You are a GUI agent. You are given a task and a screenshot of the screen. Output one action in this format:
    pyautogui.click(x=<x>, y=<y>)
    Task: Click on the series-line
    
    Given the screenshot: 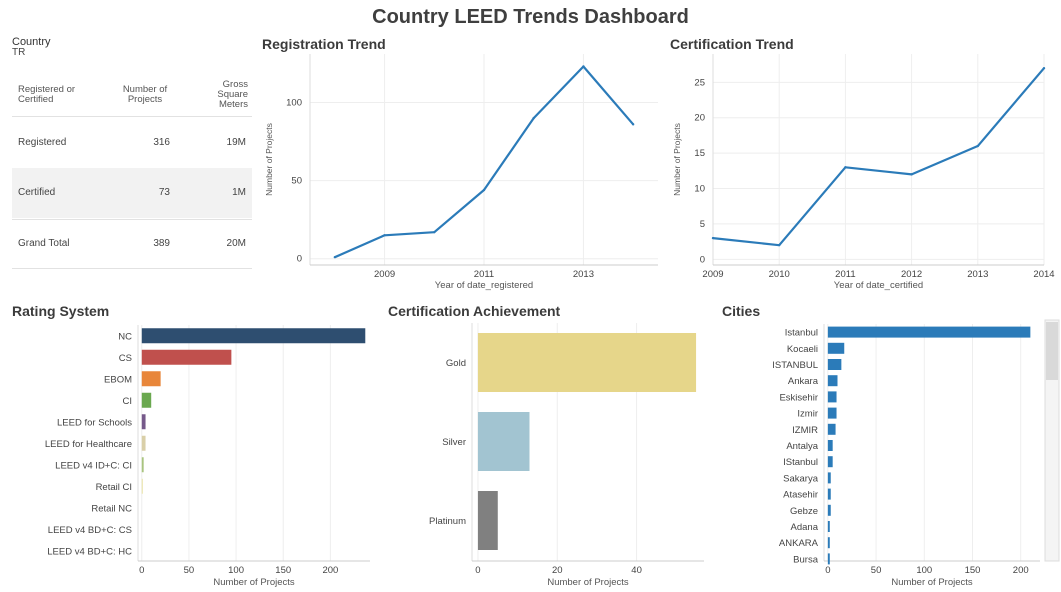 What is the action you would take?
    pyautogui.click(x=878, y=157)
    